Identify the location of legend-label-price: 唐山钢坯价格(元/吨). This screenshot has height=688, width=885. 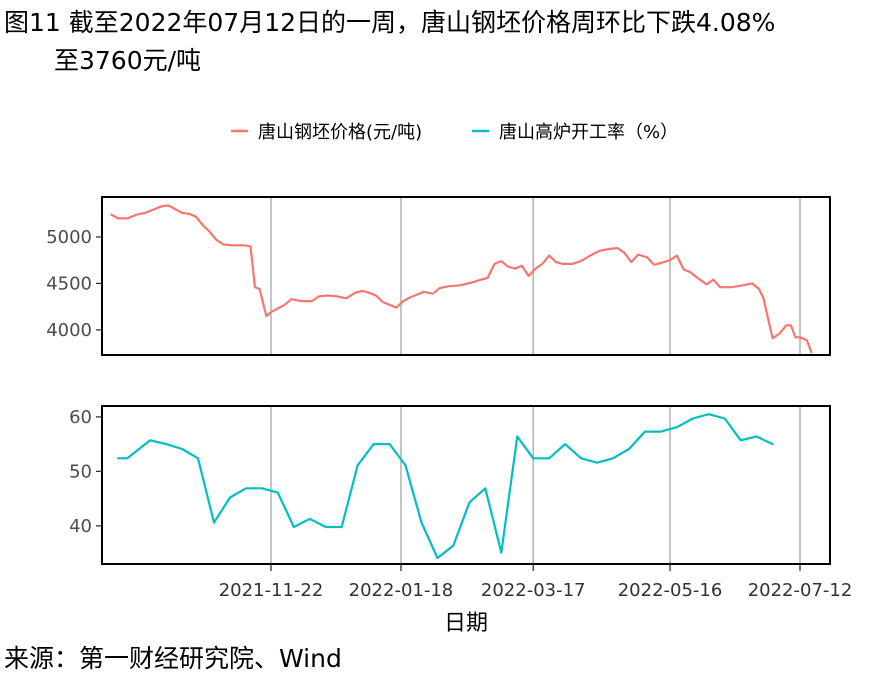
(340, 132).